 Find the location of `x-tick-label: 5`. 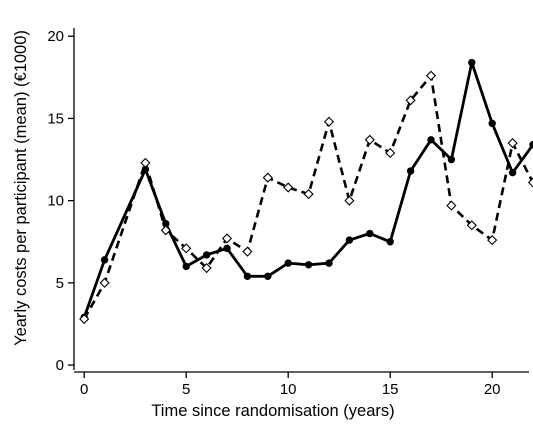

x-tick-label: 5 is located at coordinates (186, 389).